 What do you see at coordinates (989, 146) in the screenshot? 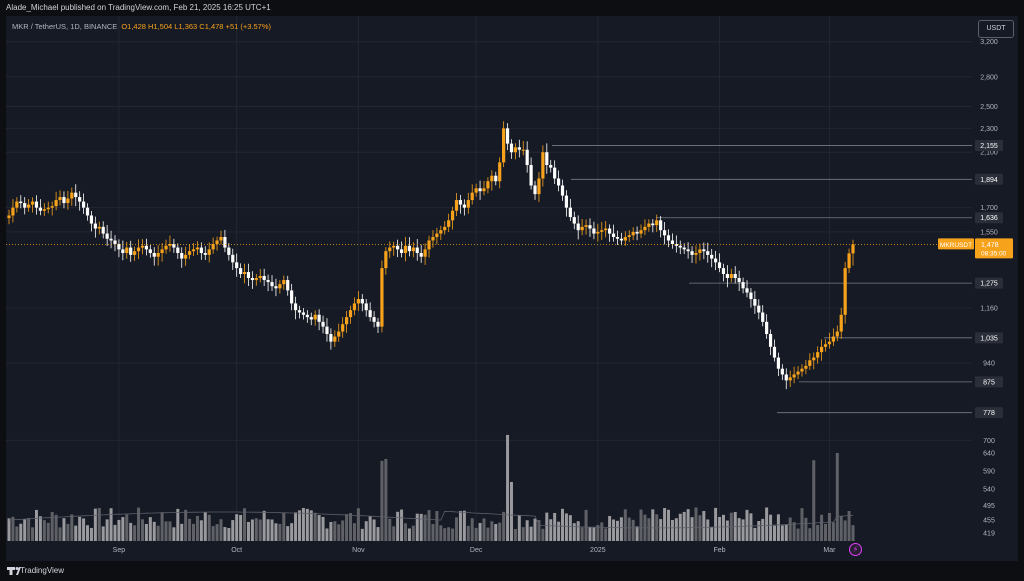
I see `level-badge-label: 2,155` at bounding box center [989, 146].